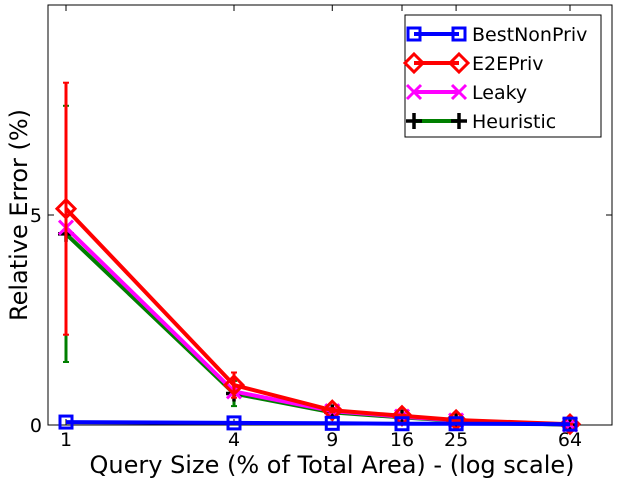 This screenshot has height=484, width=618. What do you see at coordinates (332, 440) in the screenshot?
I see `x-tick-label: 9` at bounding box center [332, 440].